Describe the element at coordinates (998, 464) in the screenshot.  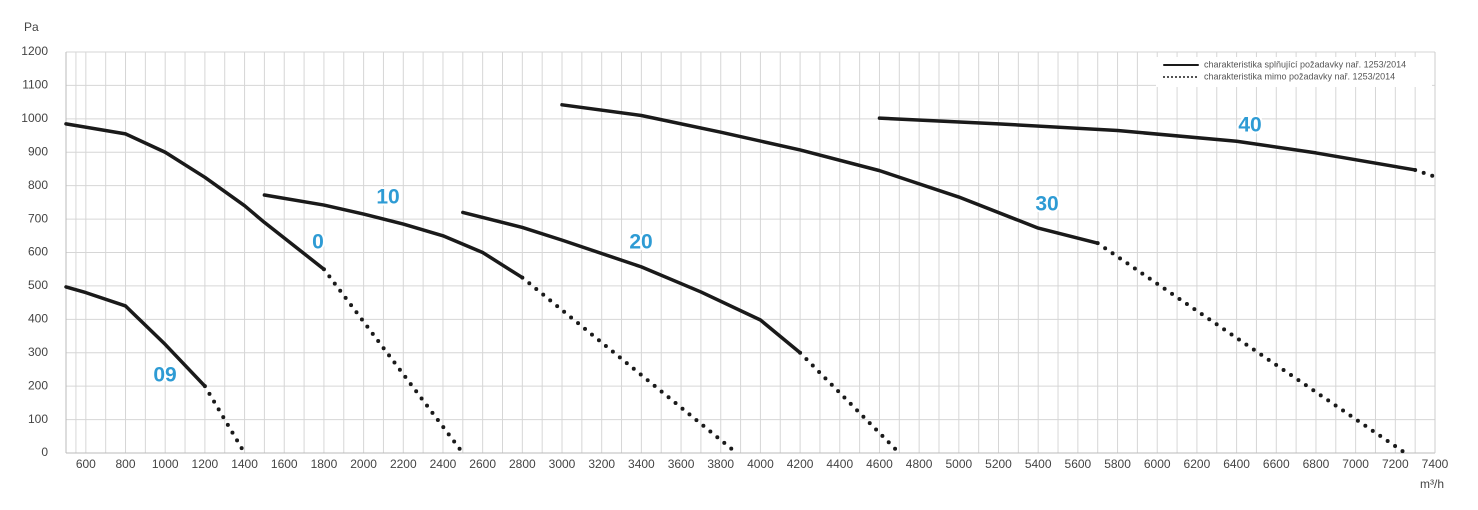
I see `x-tick-label: 5200` at that location.